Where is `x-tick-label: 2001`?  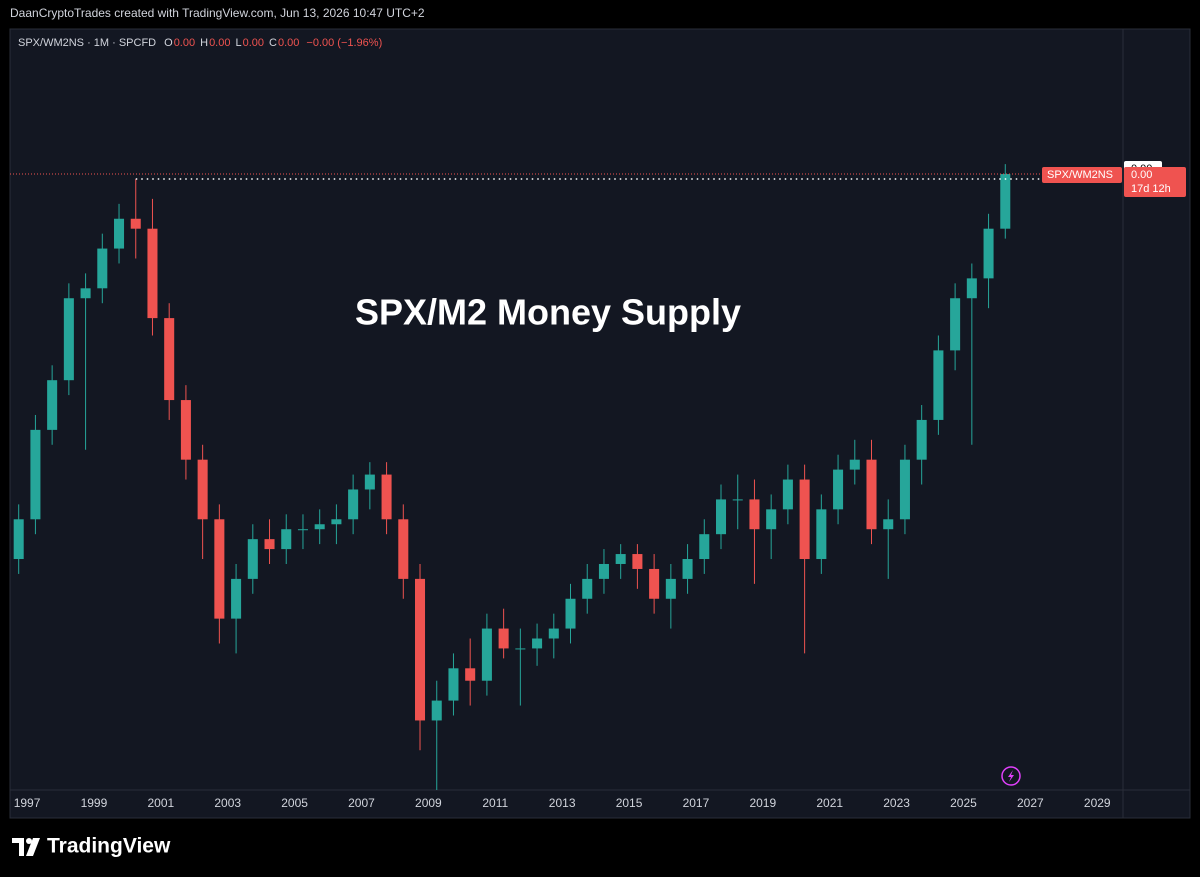
x-tick-label: 2001 is located at coordinates (160, 803).